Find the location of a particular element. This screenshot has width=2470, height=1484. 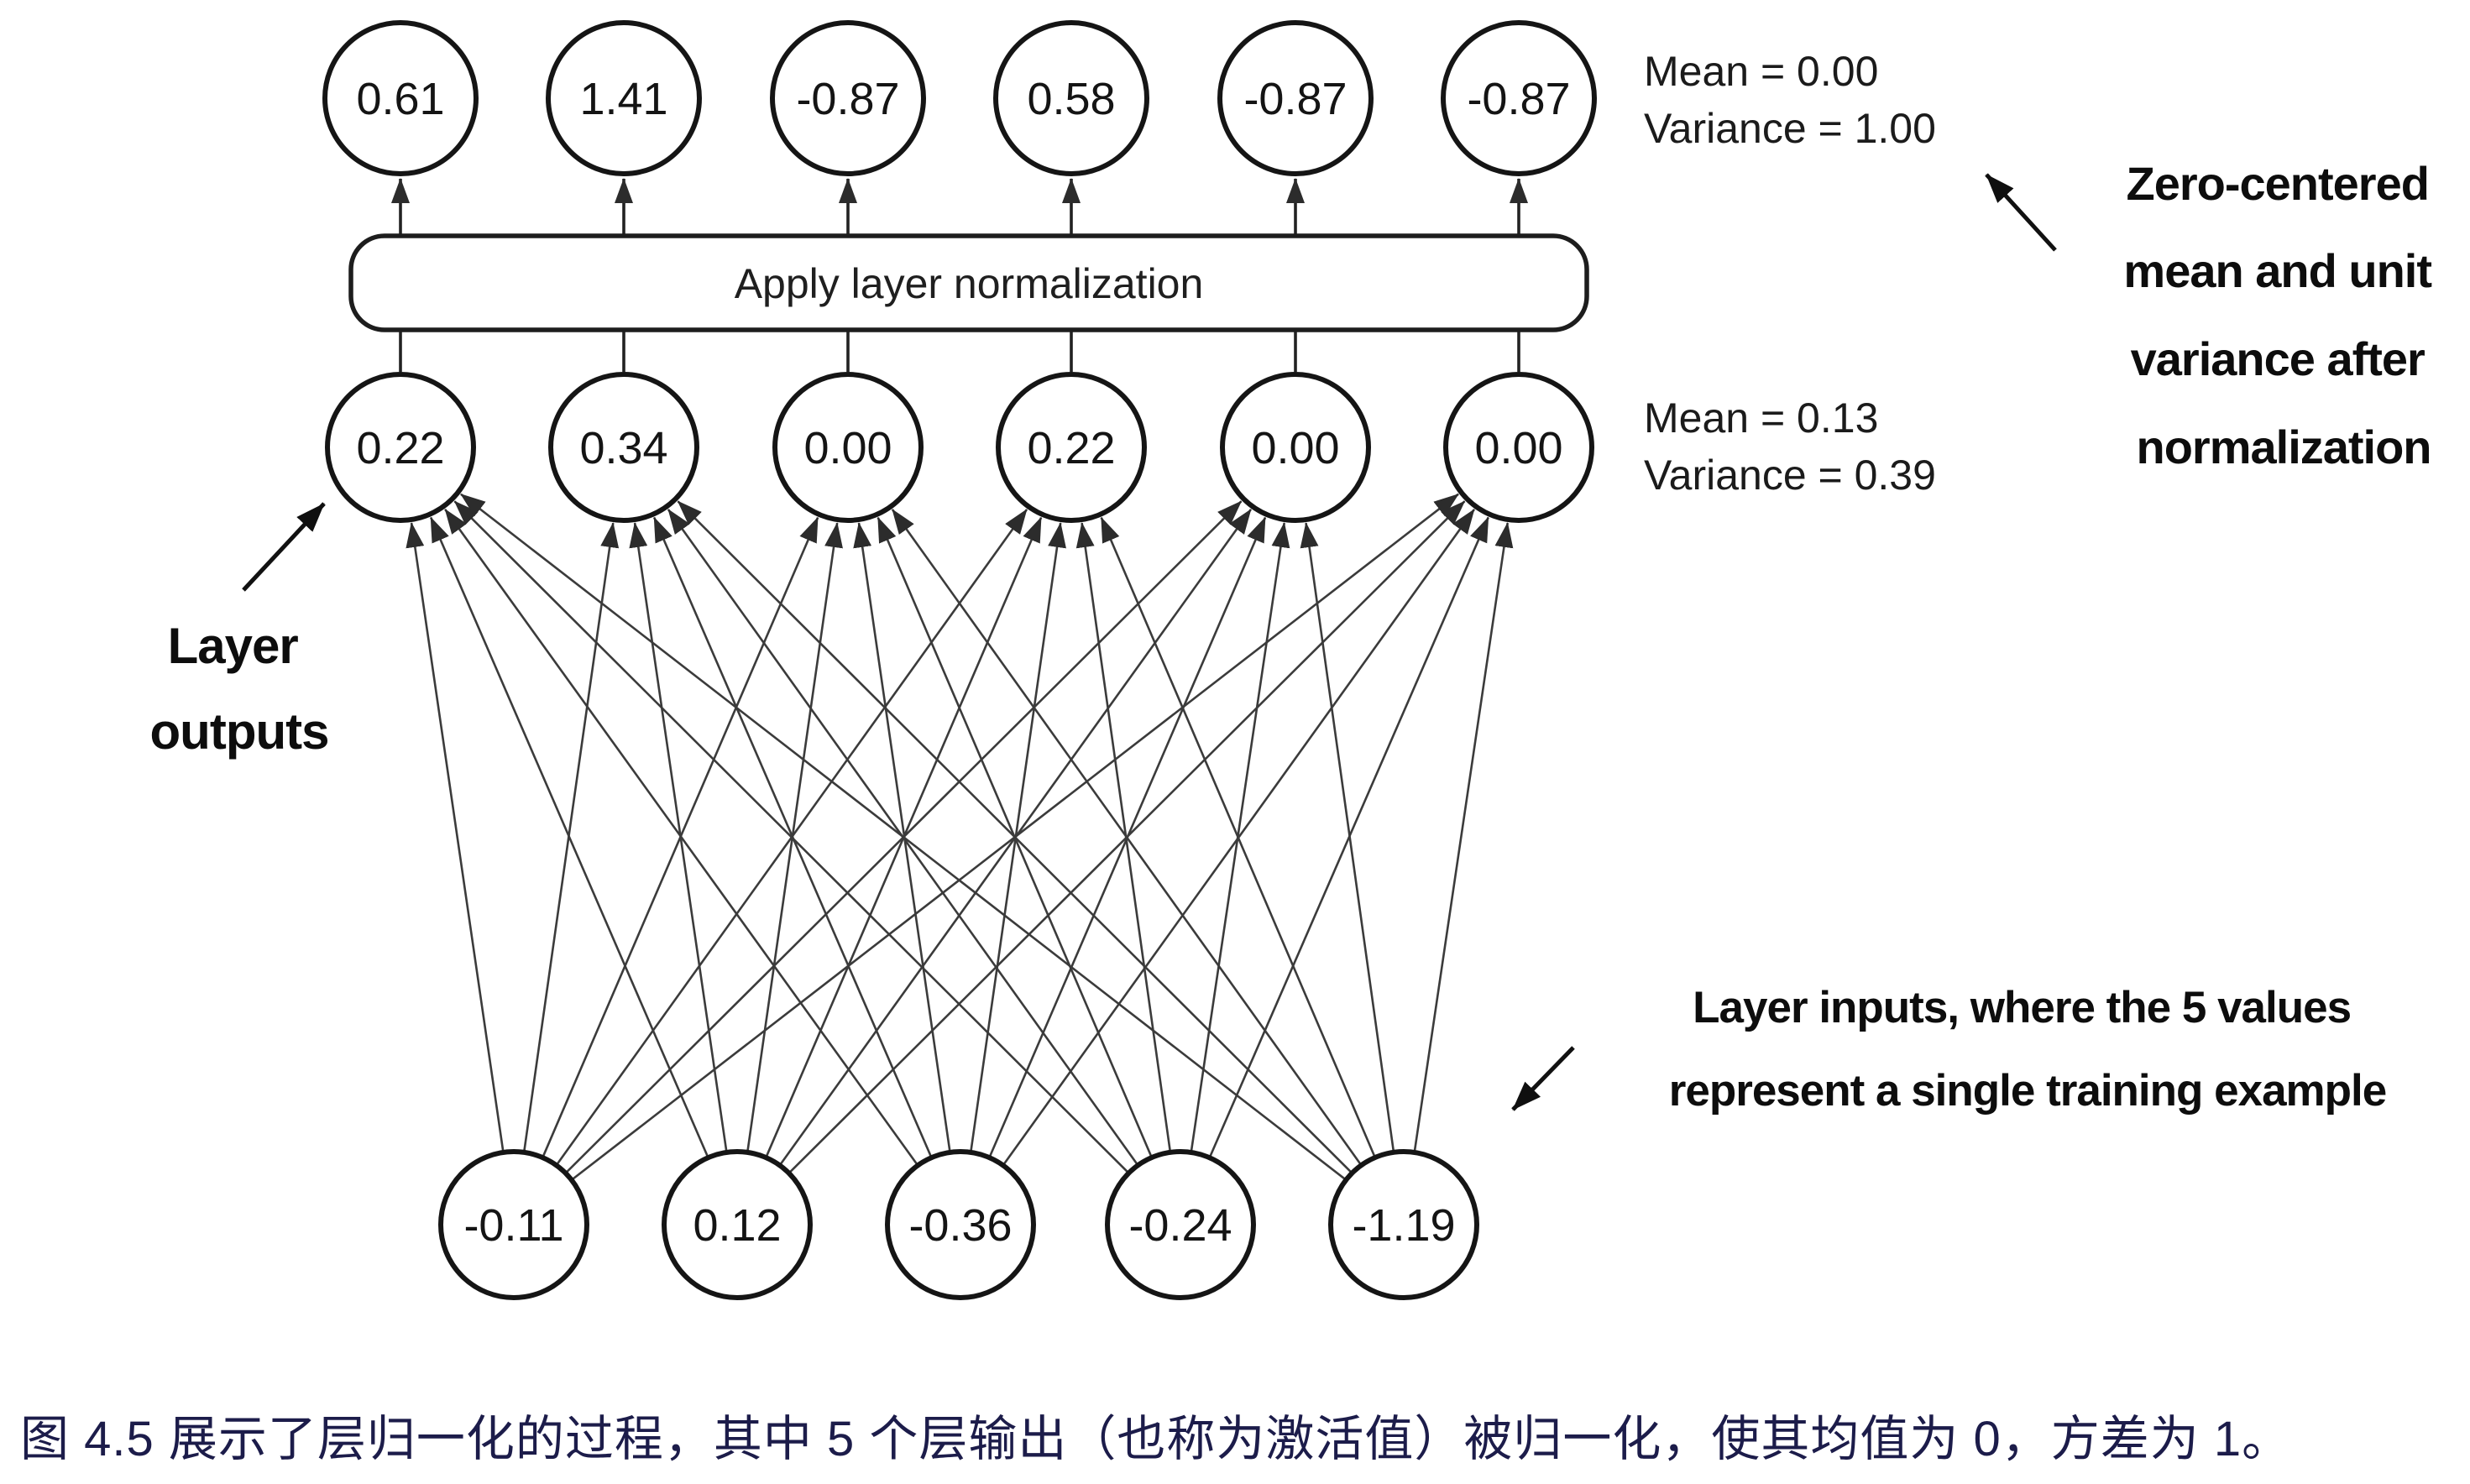

normalized-output-node: 0.61 is located at coordinates (400, 98).